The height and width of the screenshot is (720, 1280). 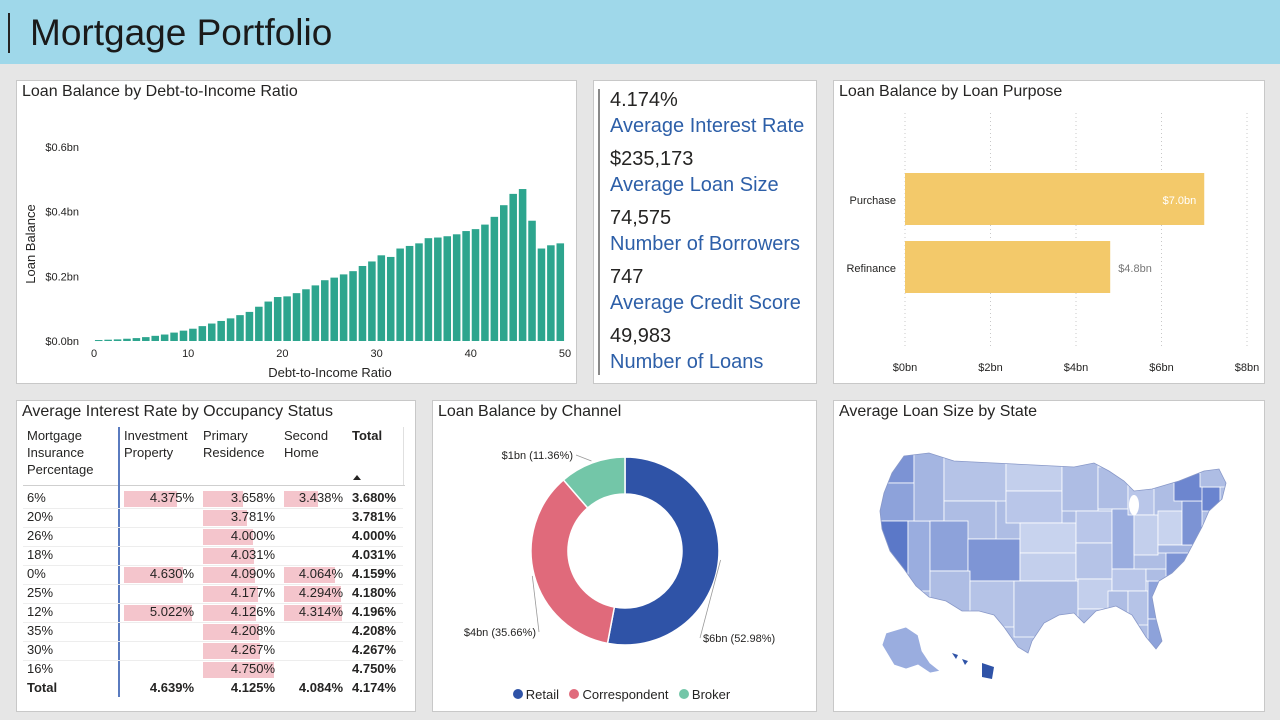 What do you see at coordinates (1053, 553) in the screenshot?
I see `us-states` at bounding box center [1053, 553].